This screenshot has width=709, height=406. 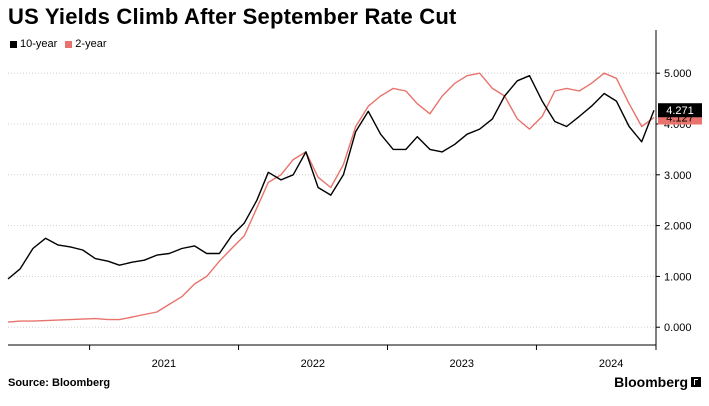 What do you see at coordinates (696, 382) in the screenshot?
I see `terminal-icon` at bounding box center [696, 382].